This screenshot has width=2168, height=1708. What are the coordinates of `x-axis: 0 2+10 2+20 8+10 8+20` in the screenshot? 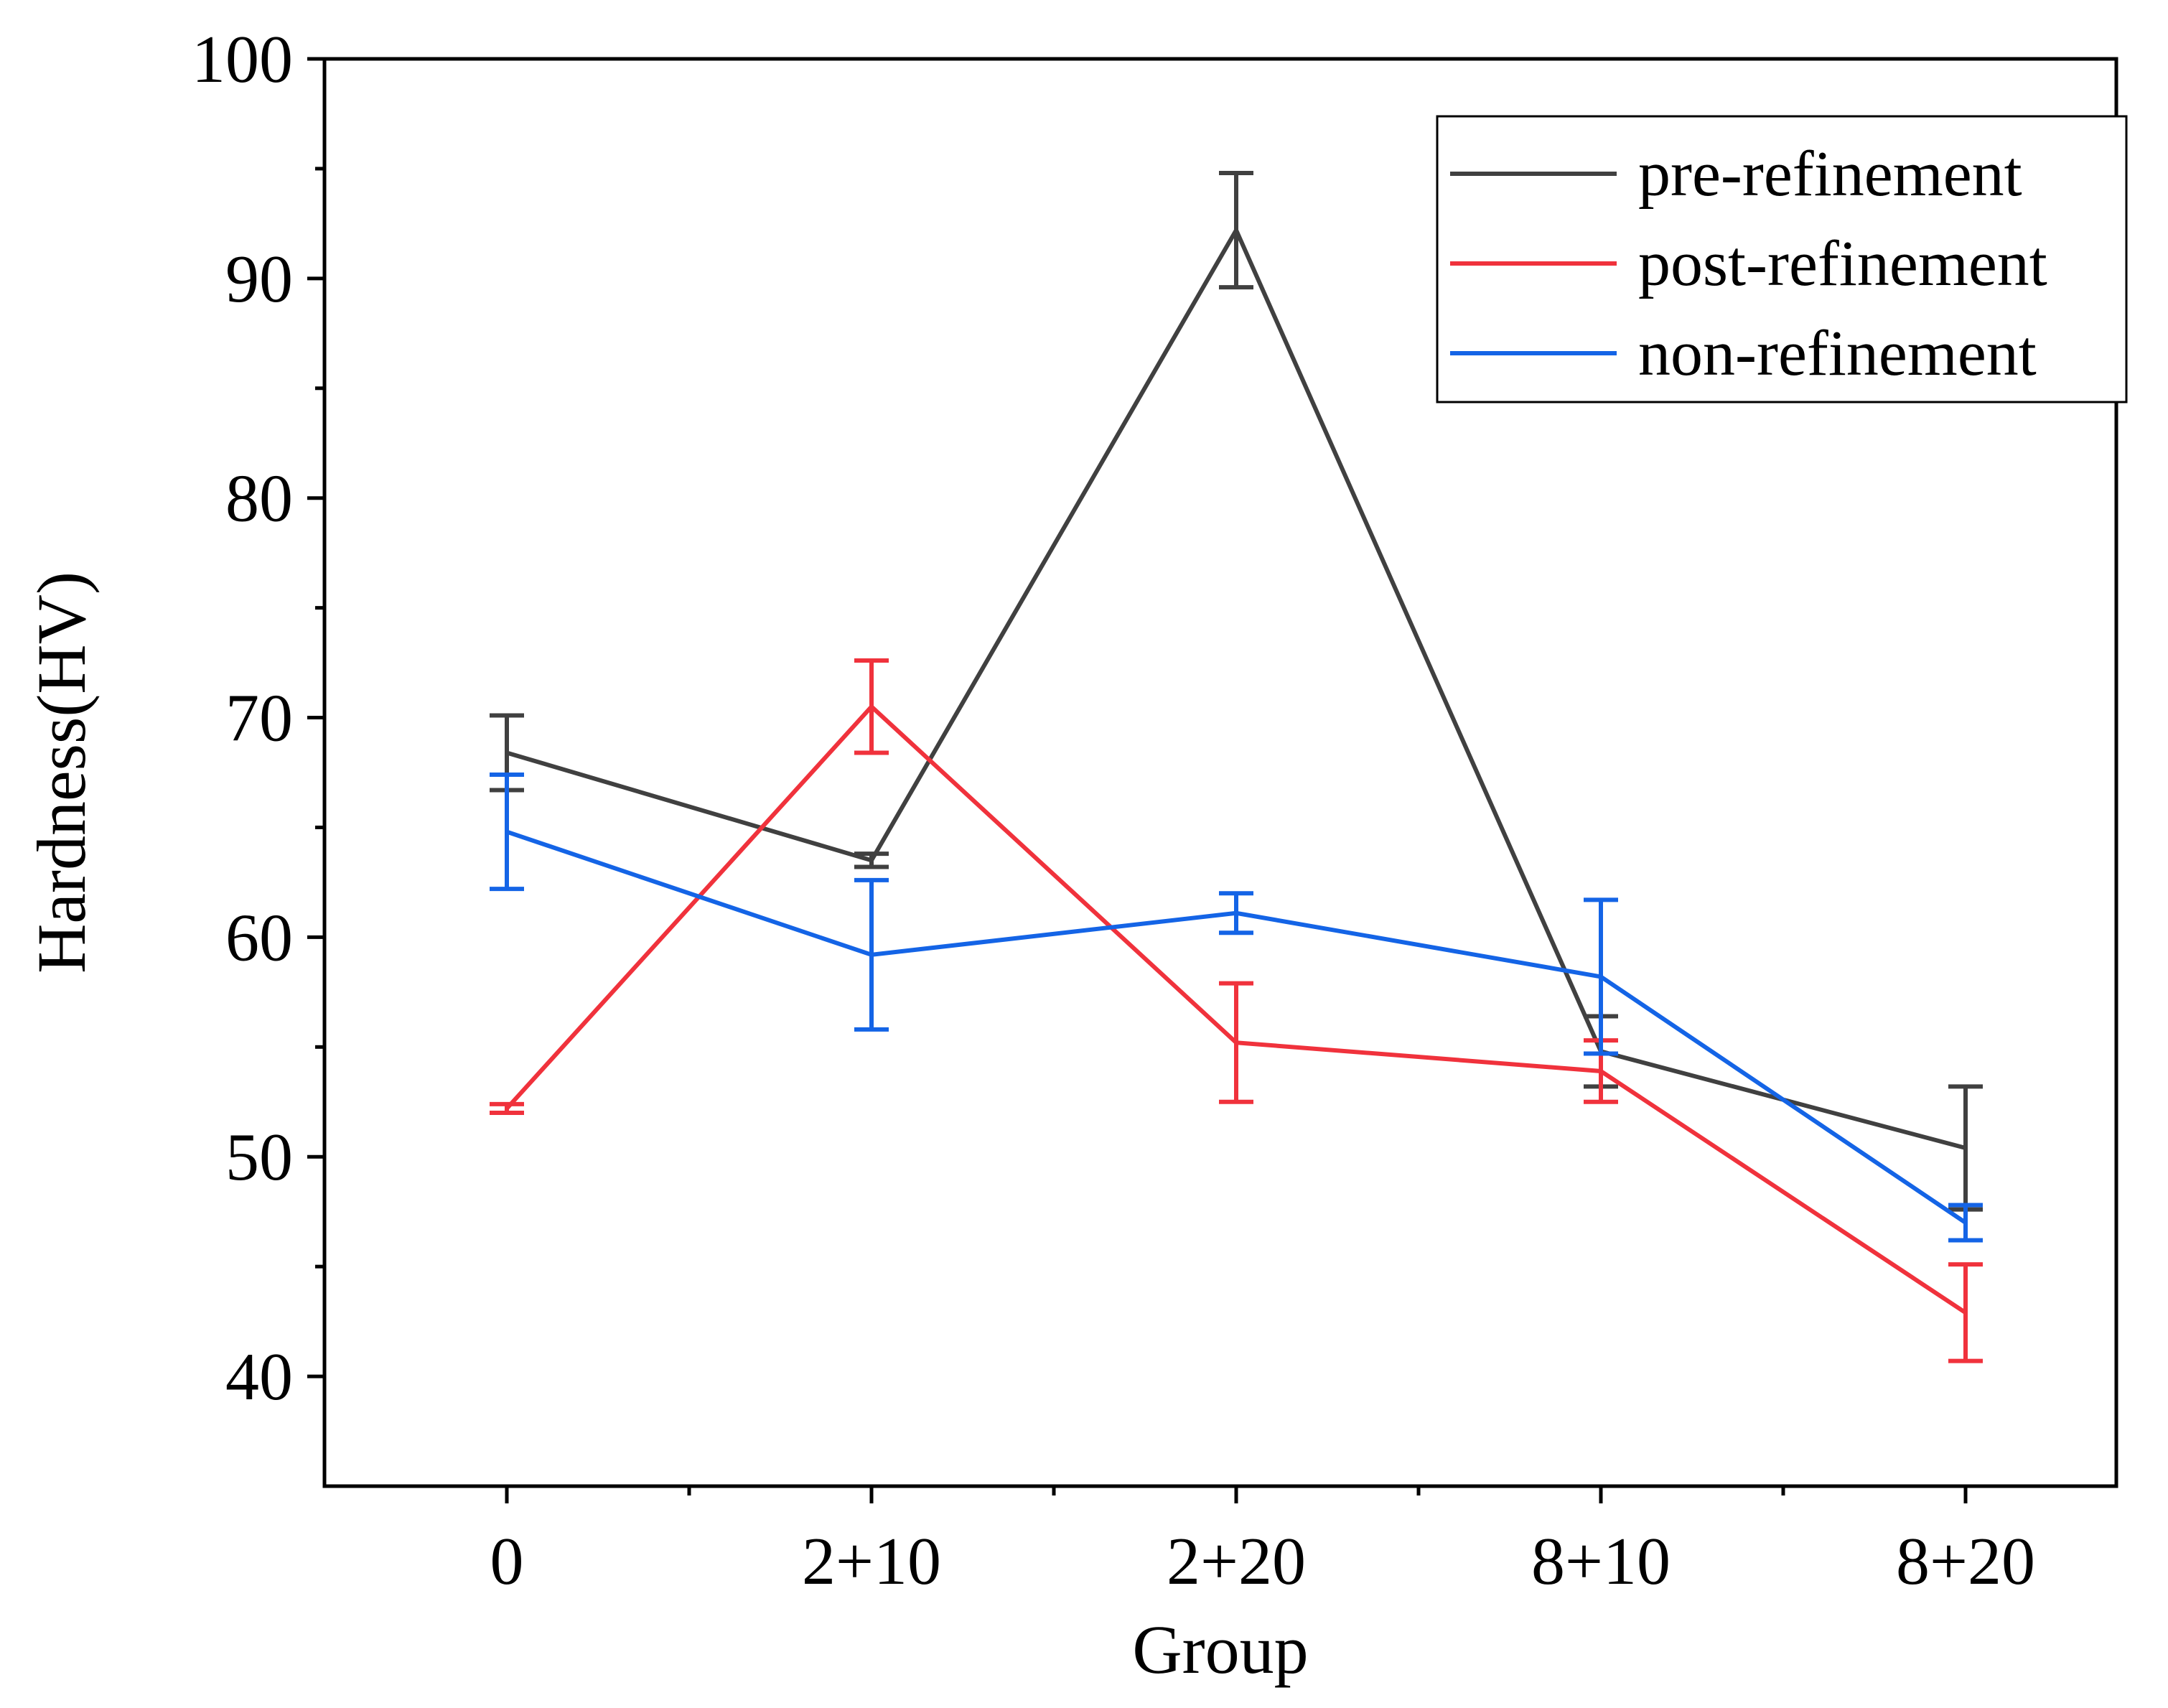 It's located at (1262, 1542).